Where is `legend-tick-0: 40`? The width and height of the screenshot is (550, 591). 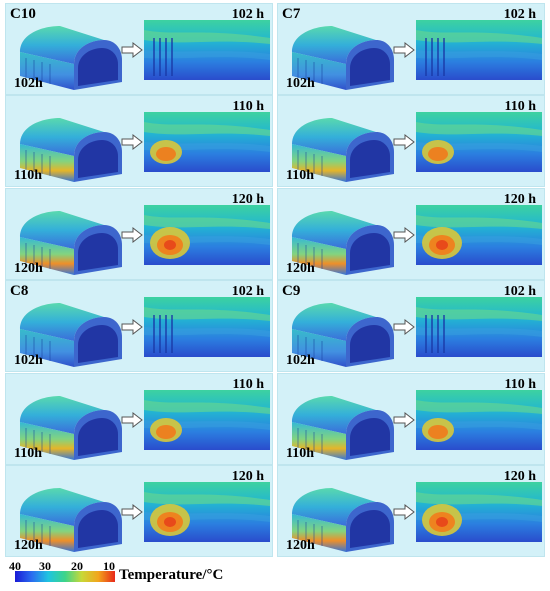 legend-tick-0: 40 is located at coordinates (15, 566).